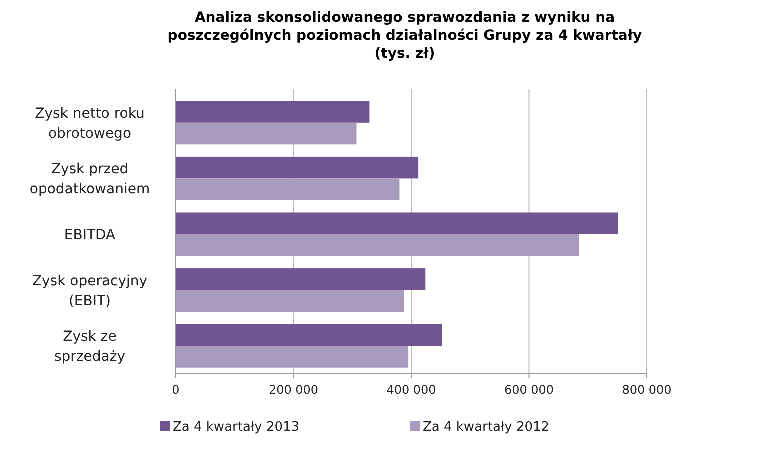  I want to click on y-tick-label: Zysk netto roku obrotowego, so click(90, 124).